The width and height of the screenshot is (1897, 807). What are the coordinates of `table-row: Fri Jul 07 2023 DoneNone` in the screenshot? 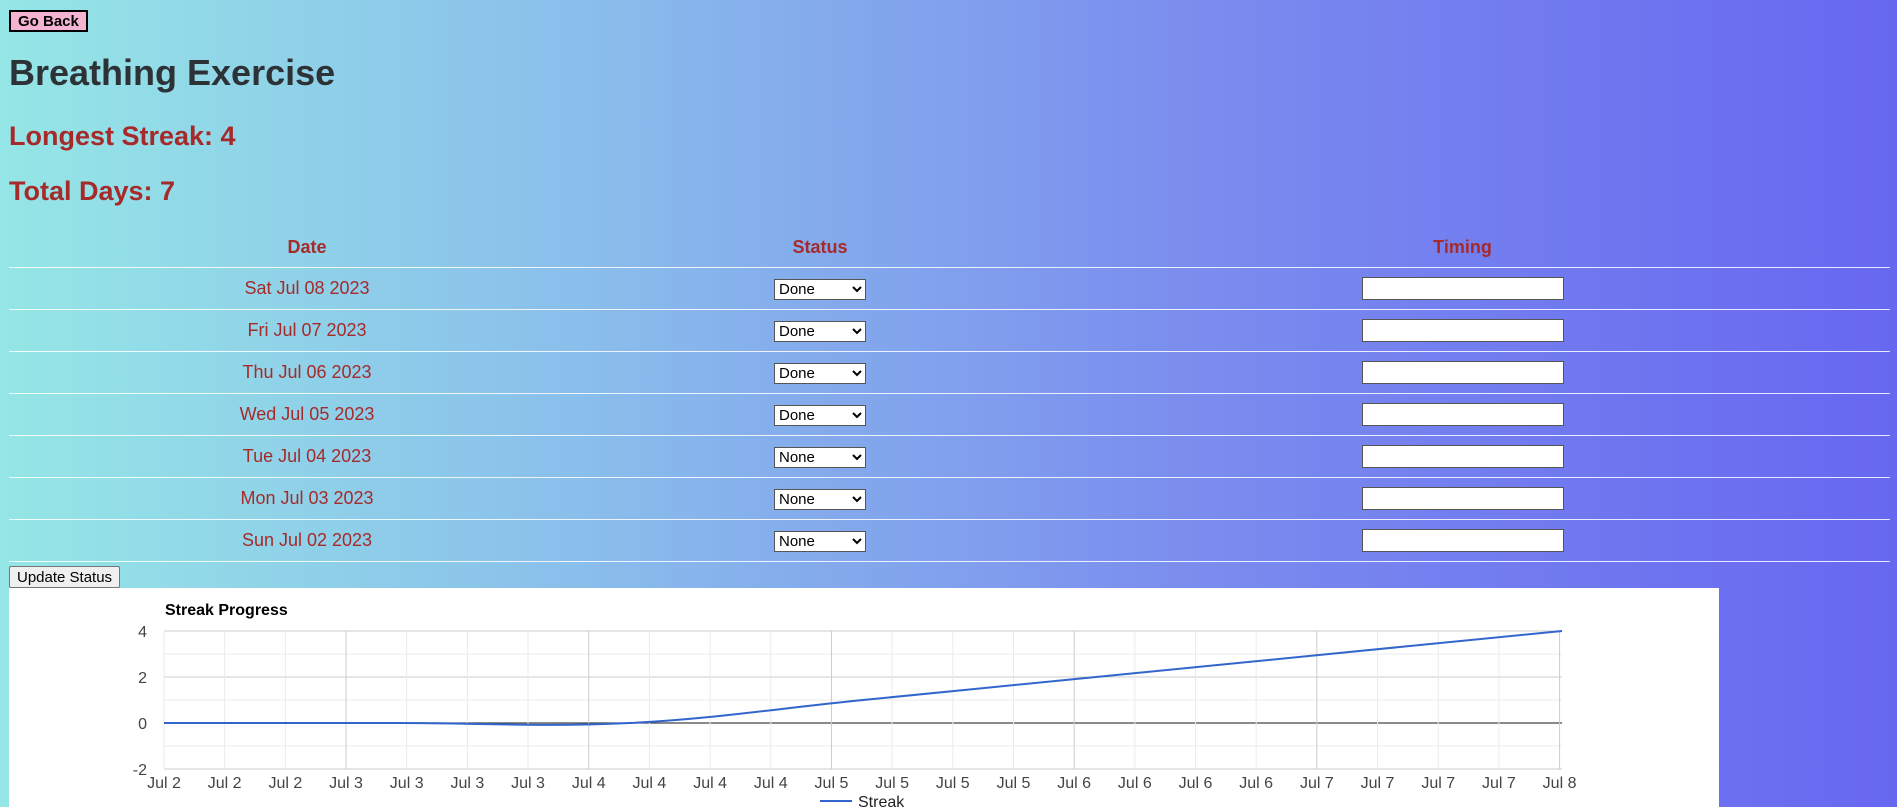 It's located at (949, 330).